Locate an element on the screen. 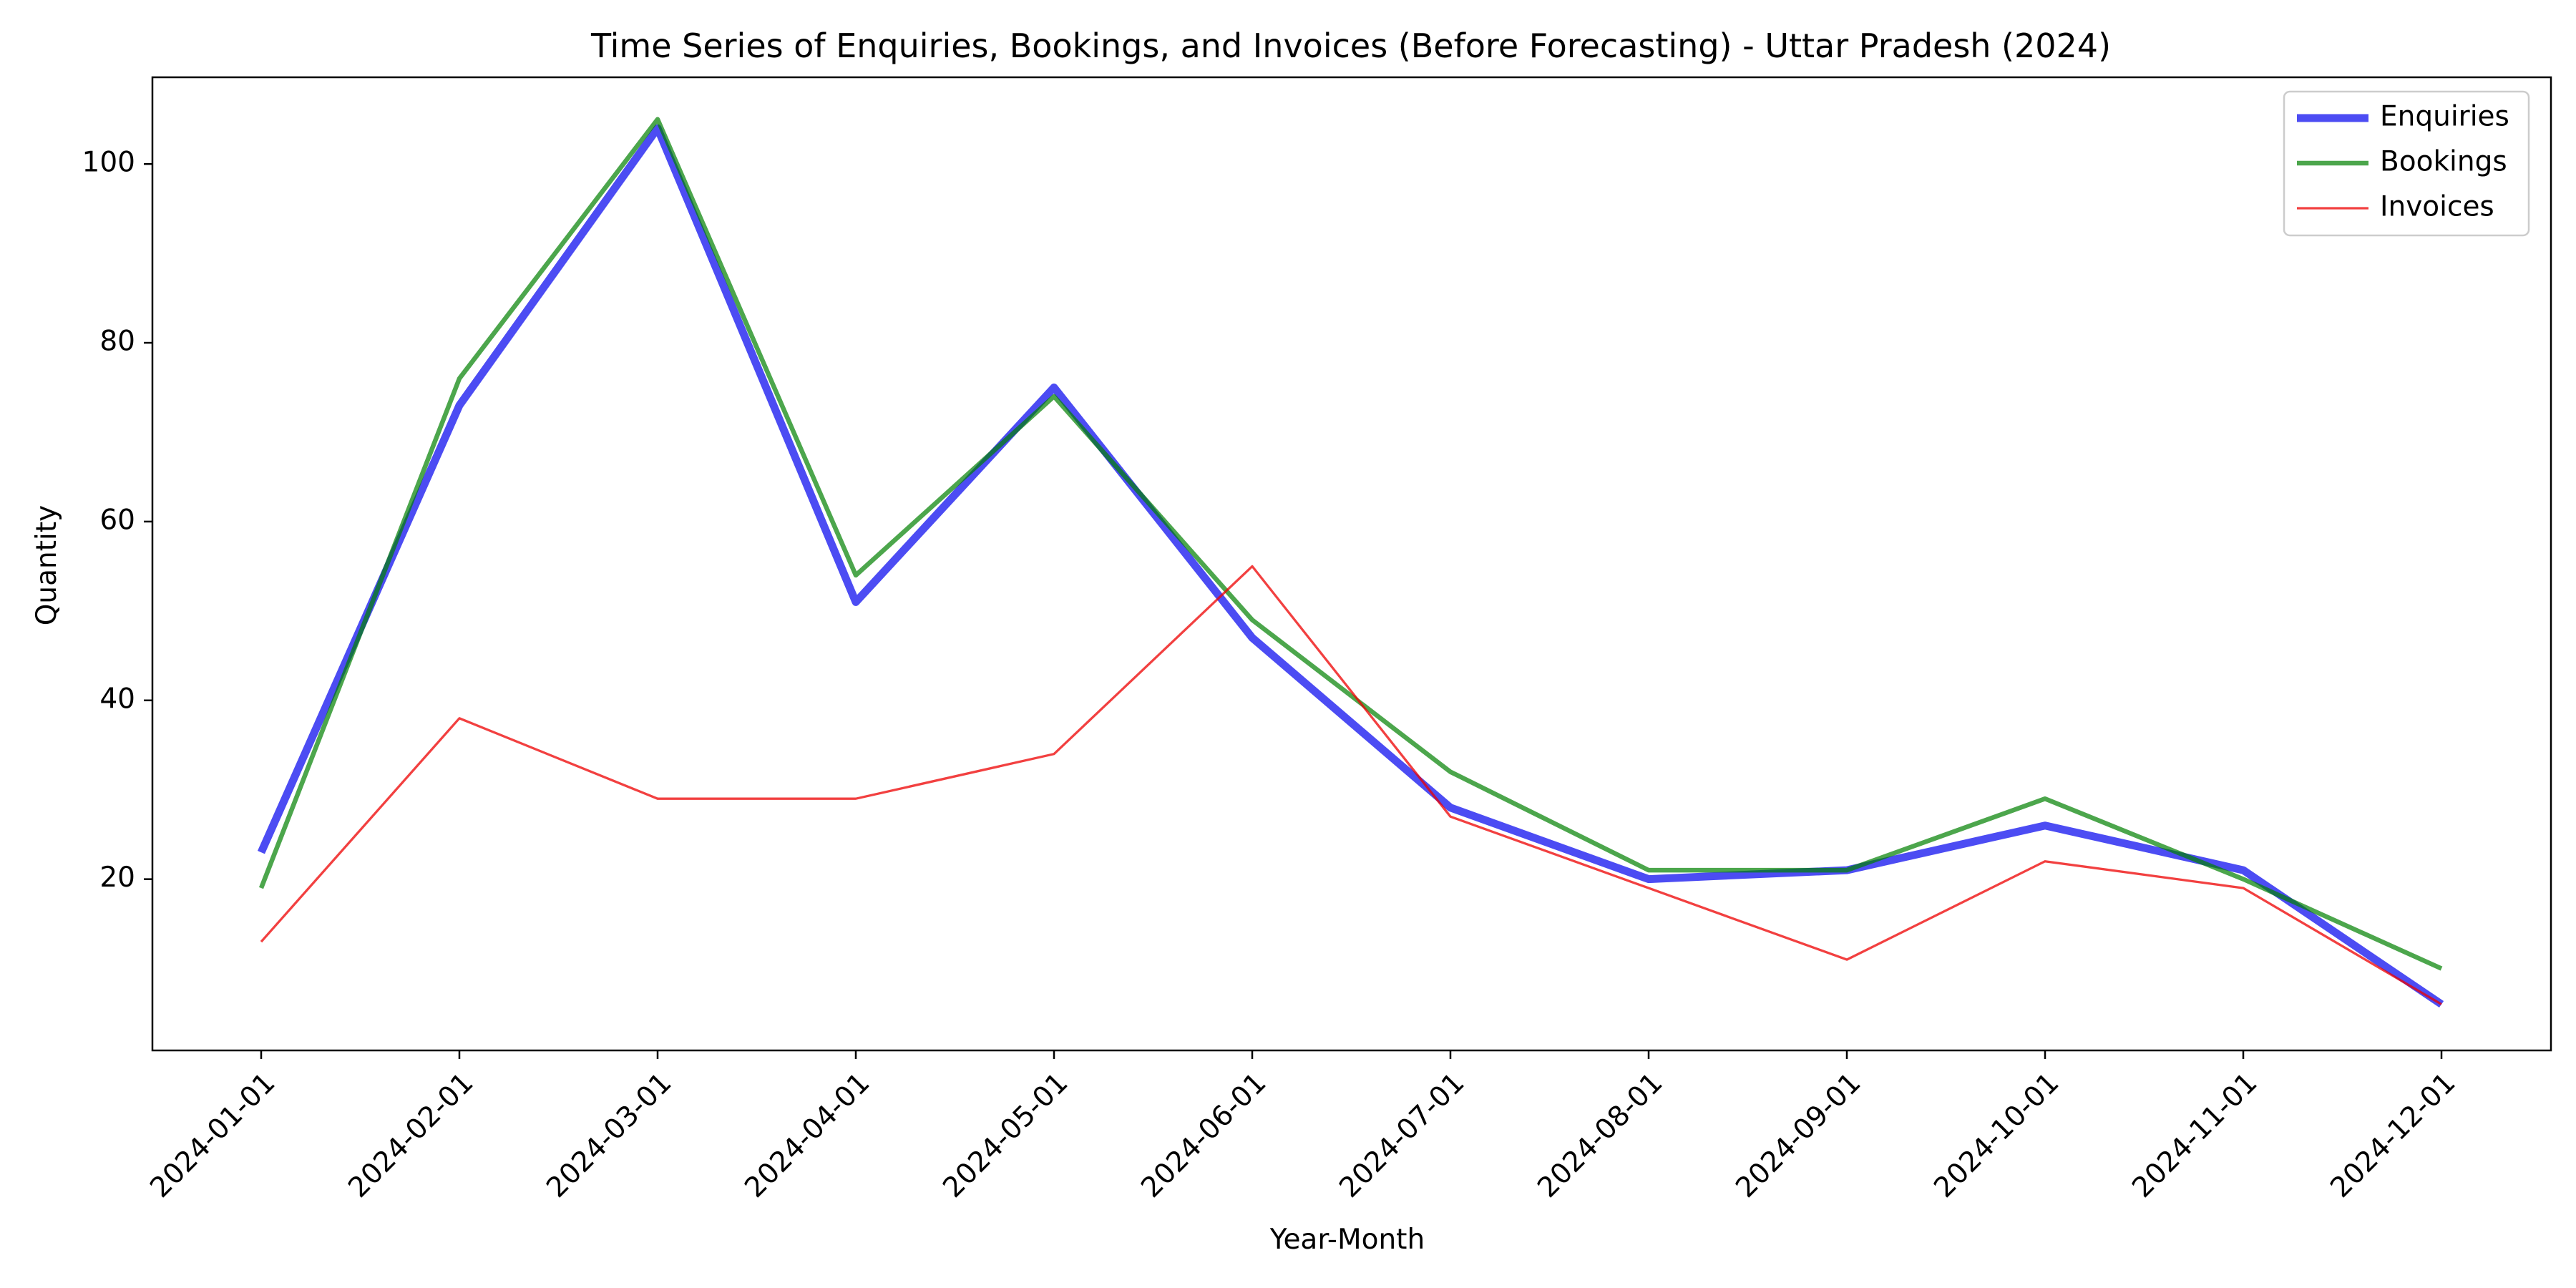 The image size is (2576, 1288). y-tick-label: 60 is located at coordinates (117, 520).